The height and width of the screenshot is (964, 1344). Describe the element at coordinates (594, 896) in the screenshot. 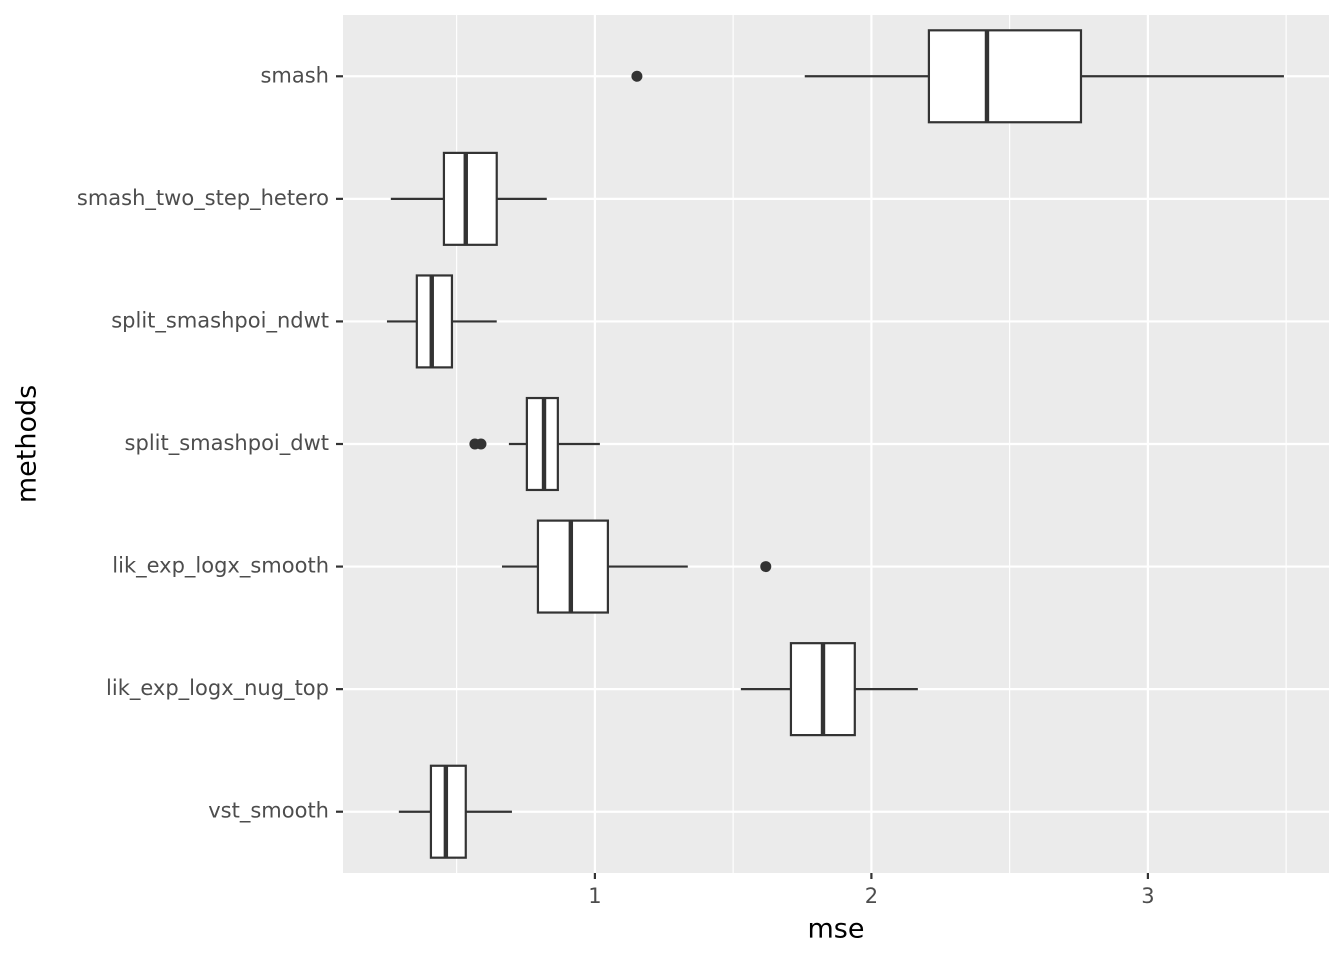

I see `x-tick-label: 1` at that location.